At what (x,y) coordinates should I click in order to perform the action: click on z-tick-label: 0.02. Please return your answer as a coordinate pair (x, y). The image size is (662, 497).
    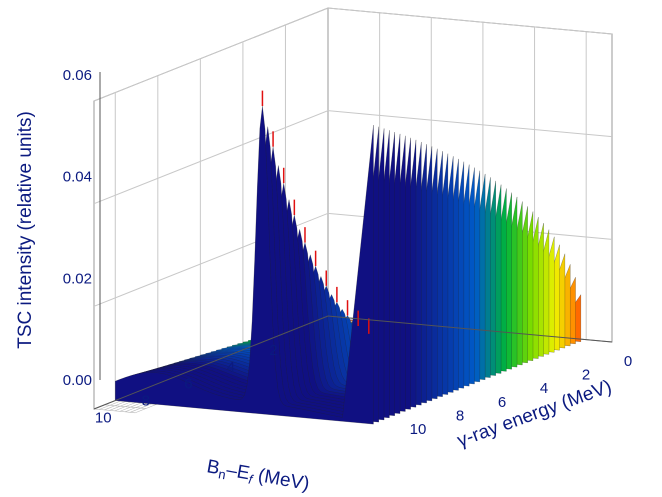
    Looking at the image, I should click on (77, 278).